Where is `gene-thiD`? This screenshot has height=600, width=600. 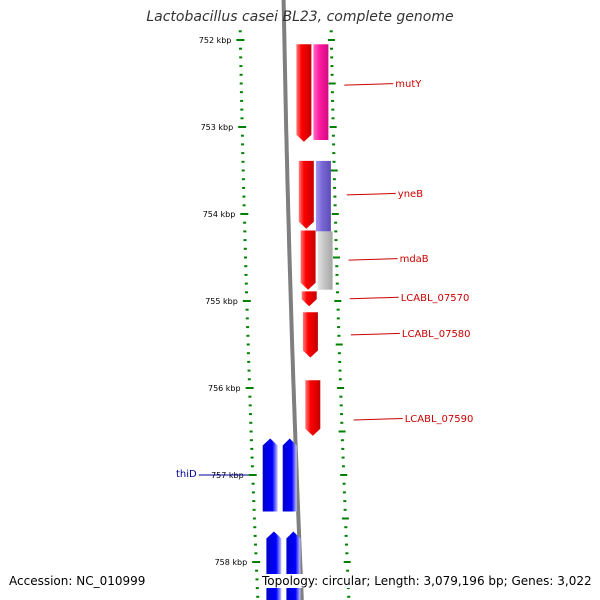 gene-thiD is located at coordinates (270, 475).